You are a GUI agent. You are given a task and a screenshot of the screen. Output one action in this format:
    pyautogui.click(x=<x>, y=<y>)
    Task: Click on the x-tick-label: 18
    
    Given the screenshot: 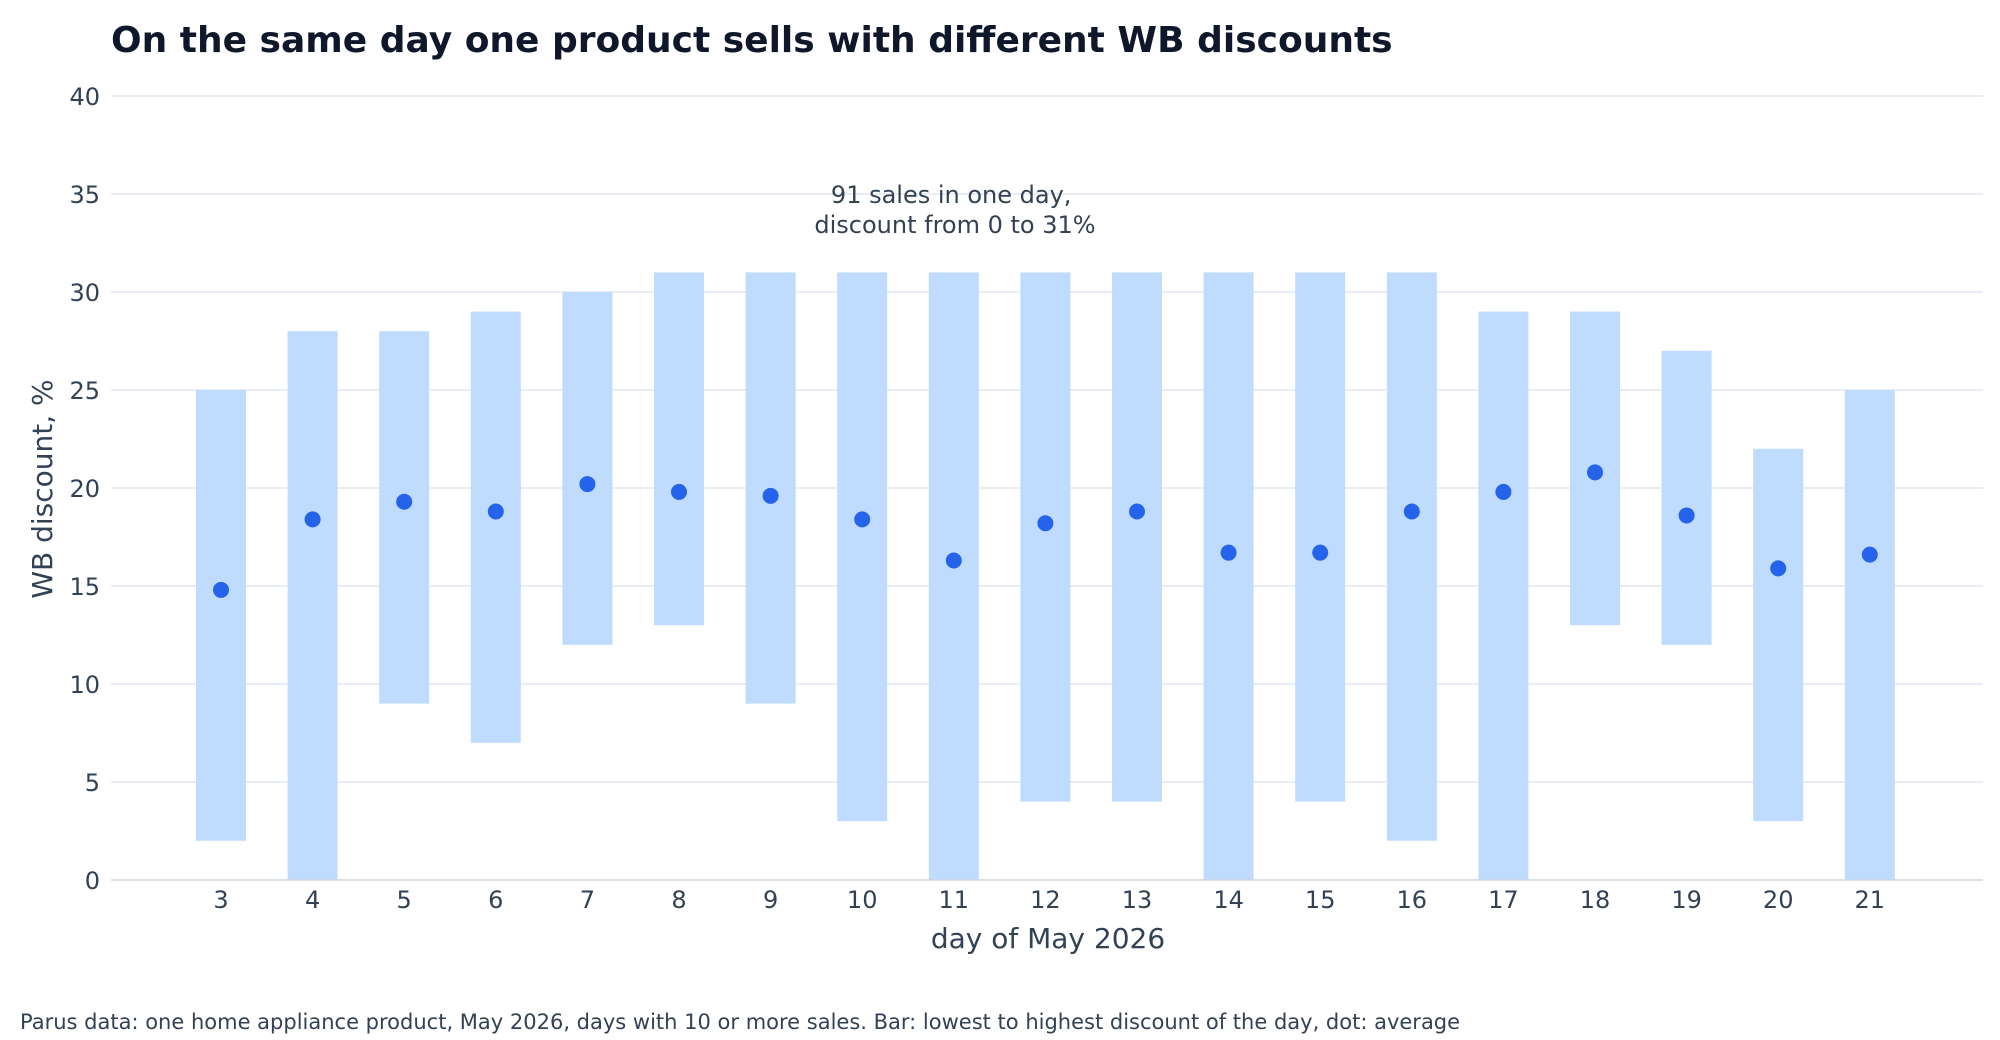 What is the action you would take?
    pyautogui.click(x=1595, y=900)
    